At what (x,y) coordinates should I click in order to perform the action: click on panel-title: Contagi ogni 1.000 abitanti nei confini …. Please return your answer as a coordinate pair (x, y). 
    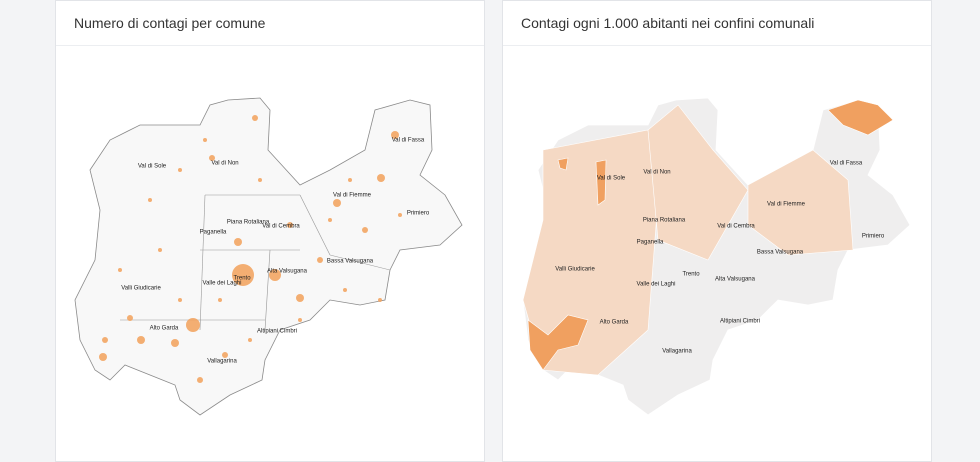
    Looking at the image, I should click on (717, 23).